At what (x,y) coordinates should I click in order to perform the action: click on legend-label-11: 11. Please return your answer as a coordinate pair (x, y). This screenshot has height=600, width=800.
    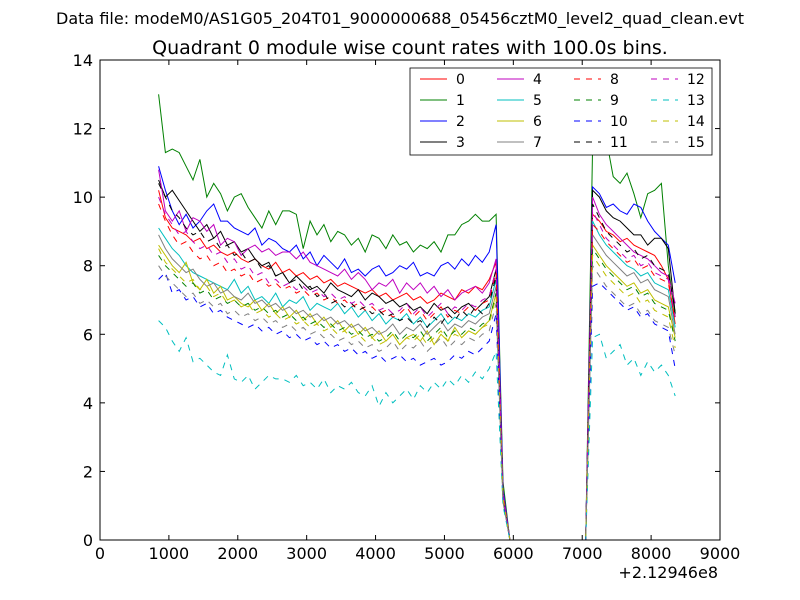
    Looking at the image, I should click on (619, 143).